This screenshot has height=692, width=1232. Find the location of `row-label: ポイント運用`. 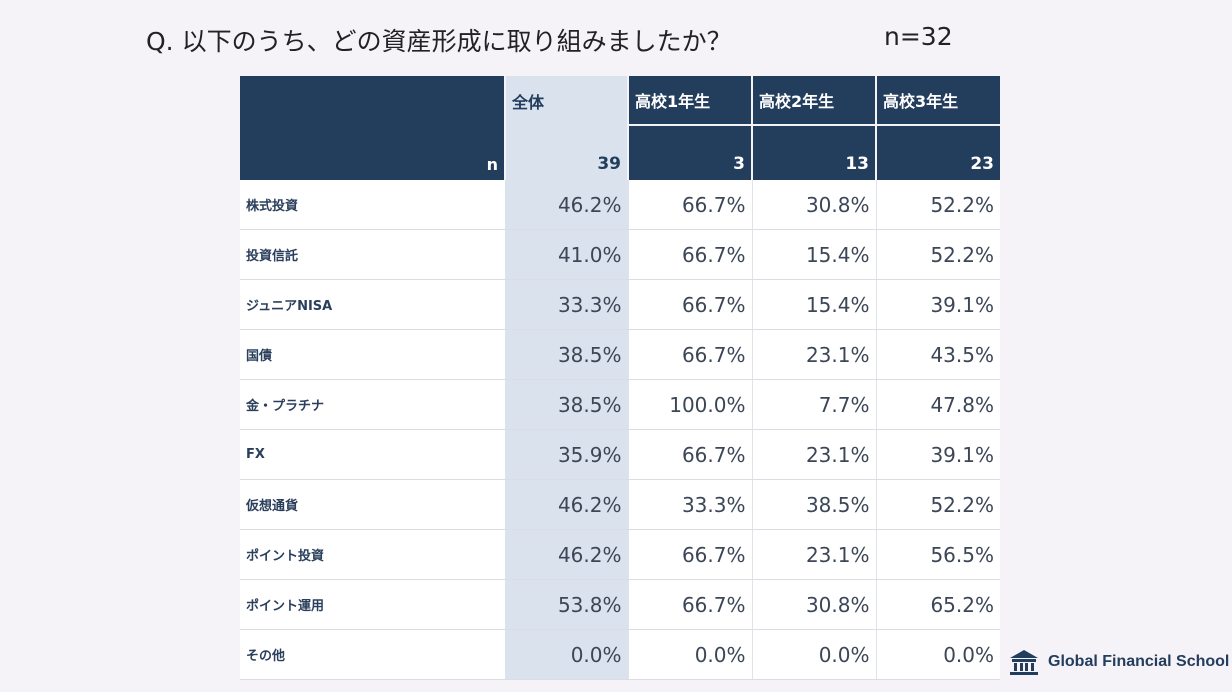

row-label: ポイント運用 is located at coordinates (372, 604).